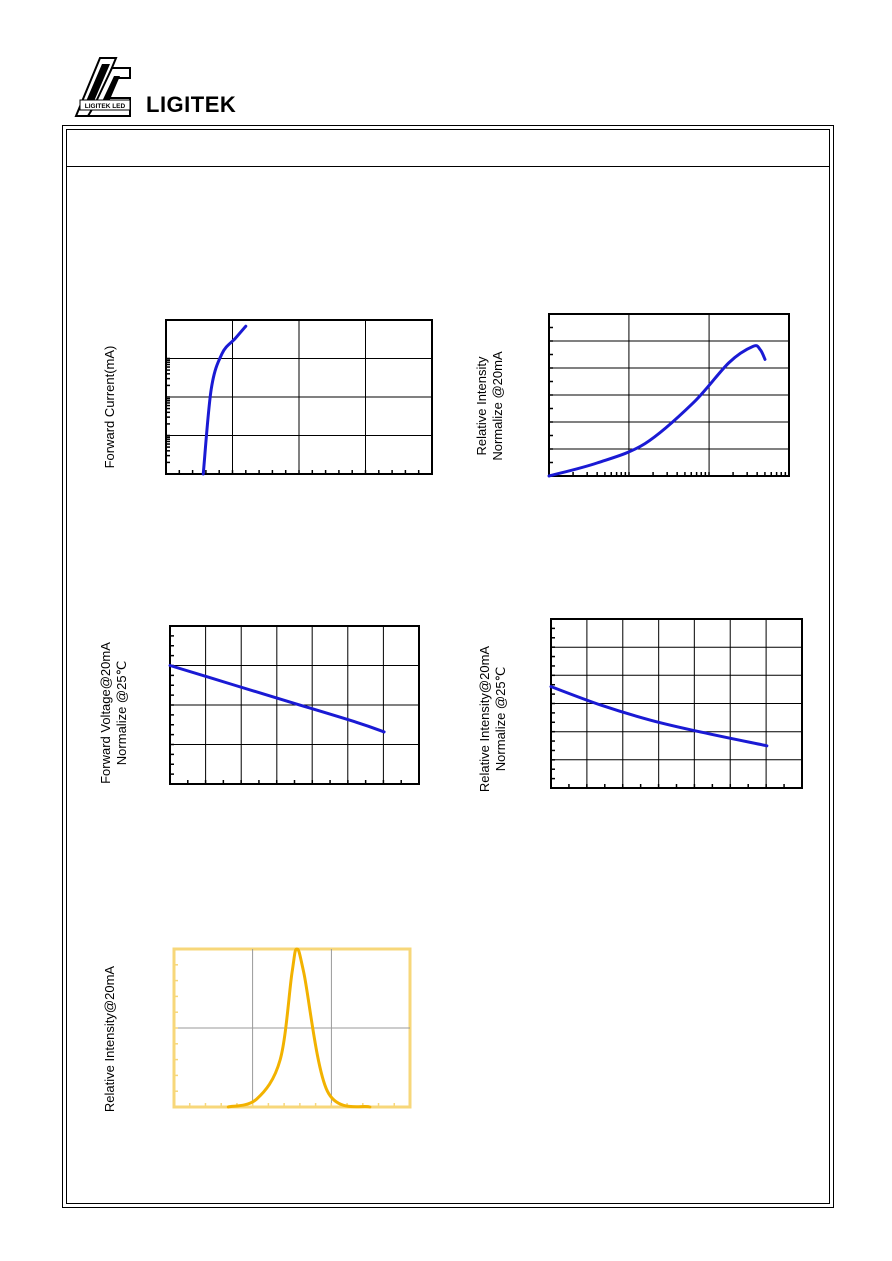  I want to click on voltage-temp-ylabel: Forward Voltage@20mA Normalize @25℃, so click(115, 713).